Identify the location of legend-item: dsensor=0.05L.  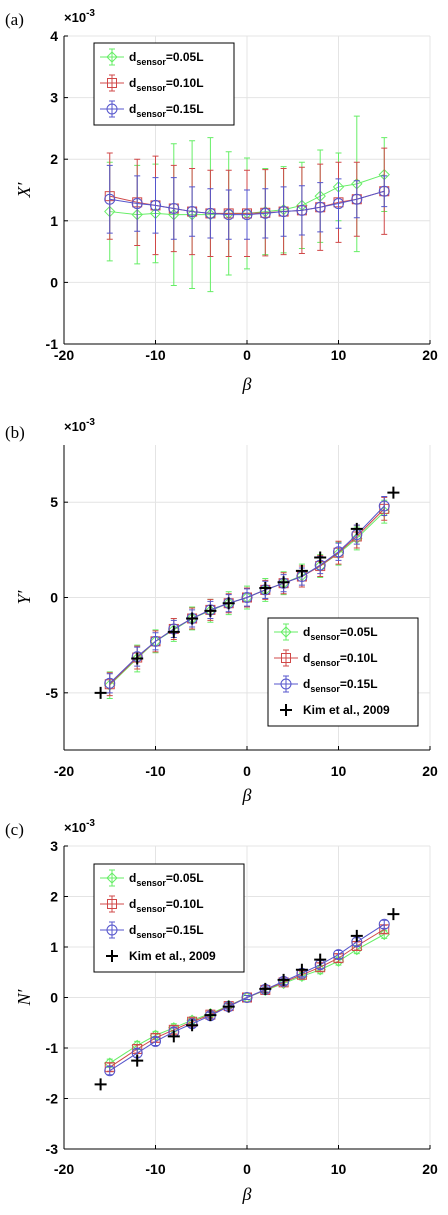
(326, 632).